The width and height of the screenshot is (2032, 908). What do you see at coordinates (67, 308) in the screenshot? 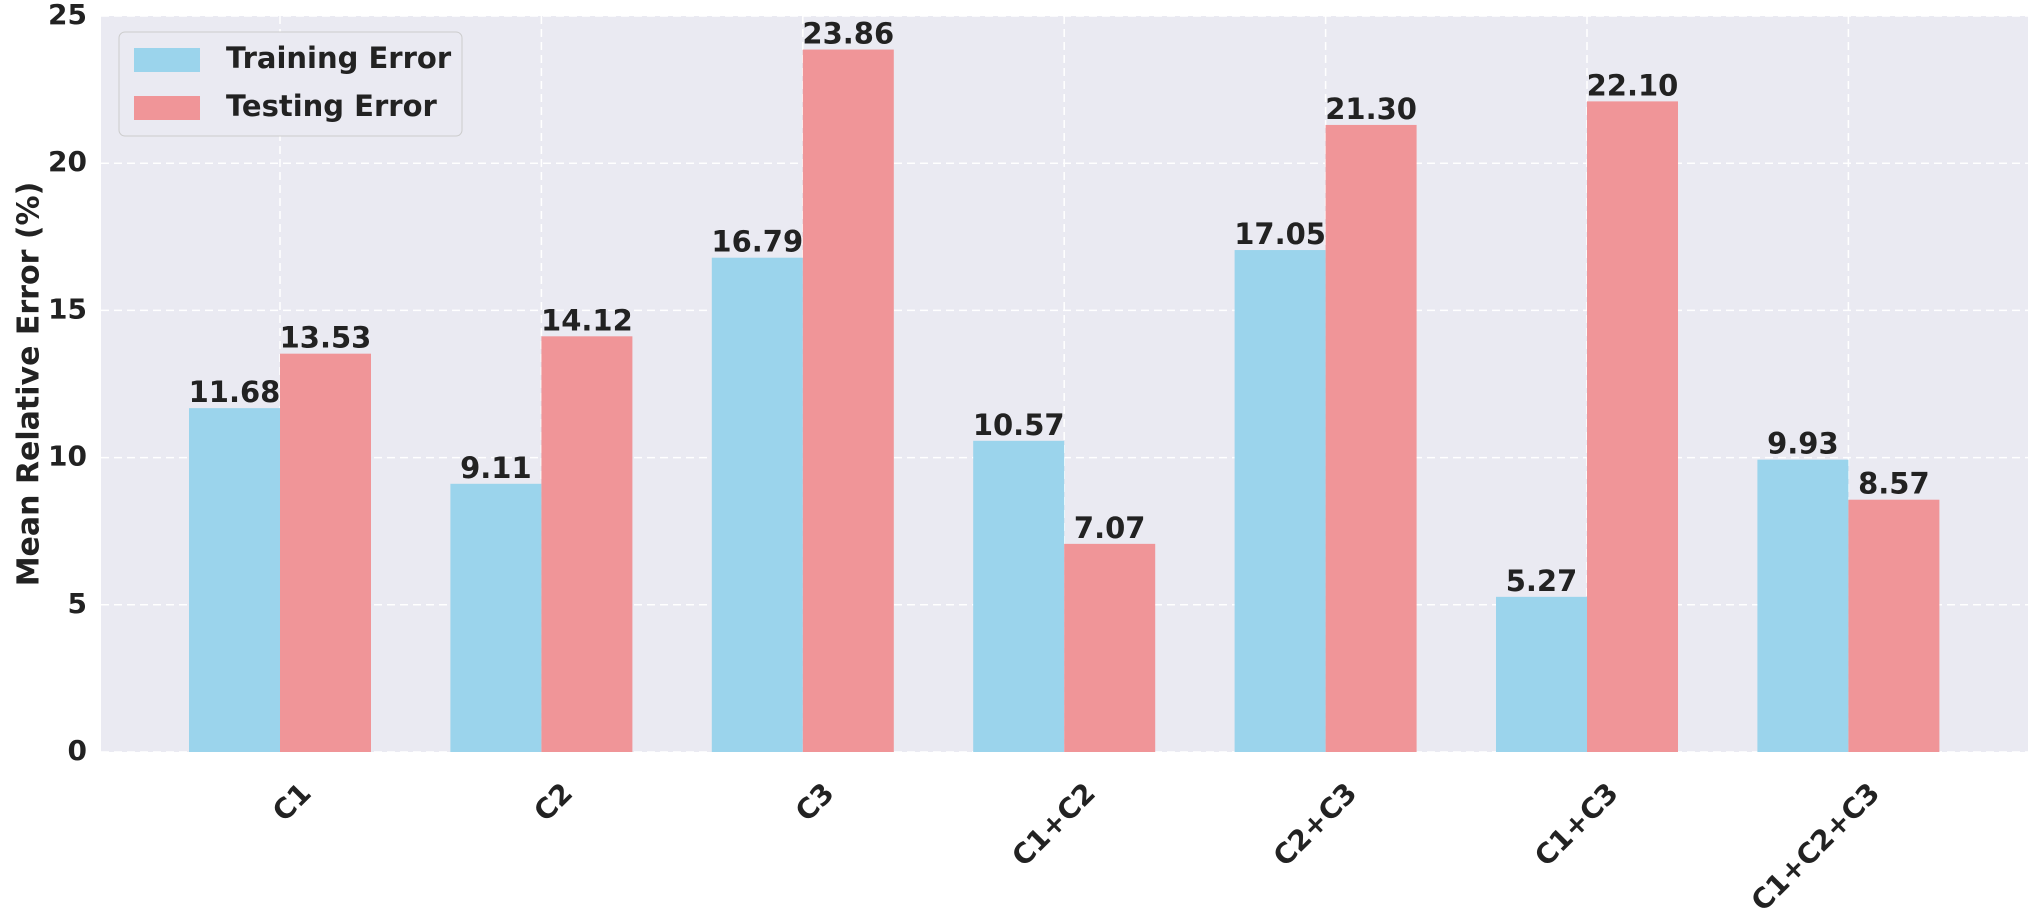
I see `y-tick-label: 15` at bounding box center [67, 308].